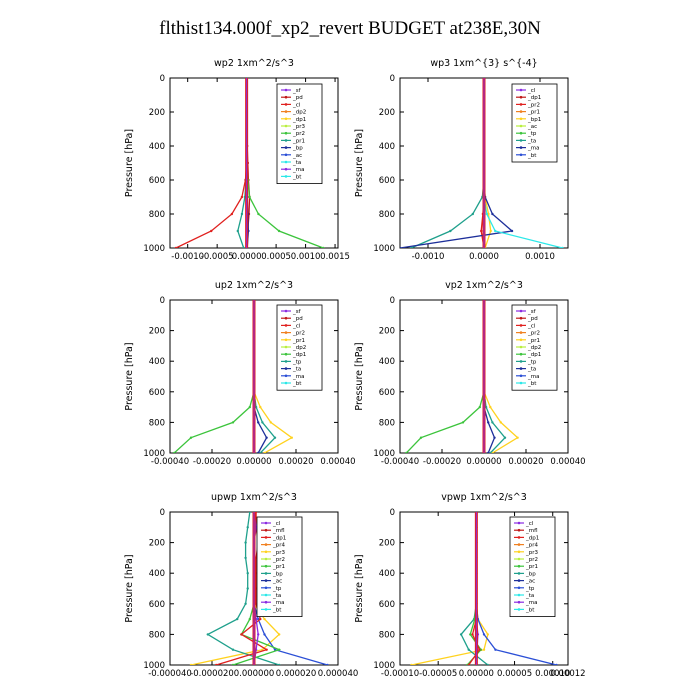  I want to click on x-tick-label: 0.00020, so click(525, 462).